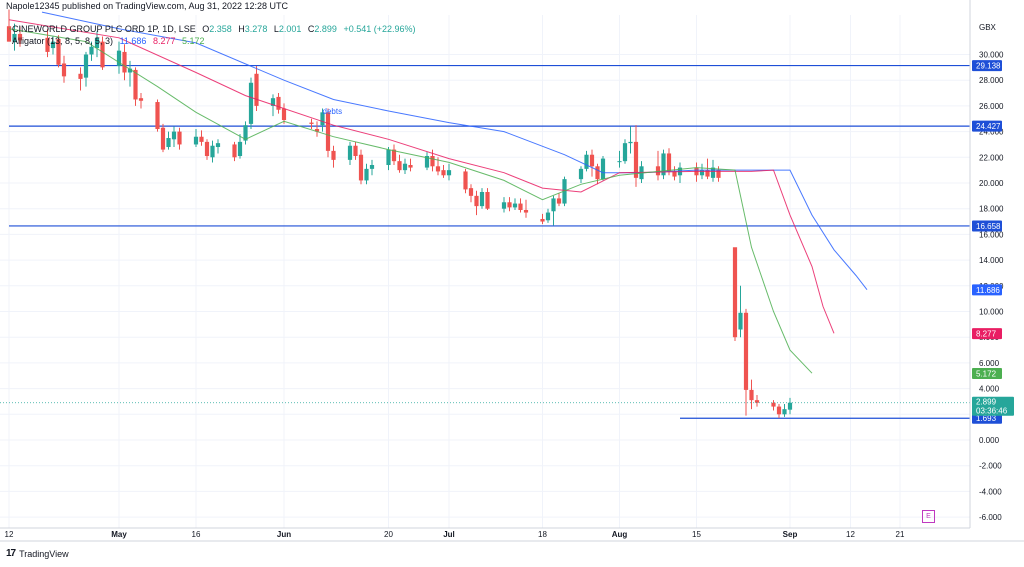 The width and height of the screenshot is (1024, 567). Describe the element at coordinates (63, 41) in the screenshot. I see `indicator-name: Alligator (13, 8, 5, 8, 5, 3)` at that location.